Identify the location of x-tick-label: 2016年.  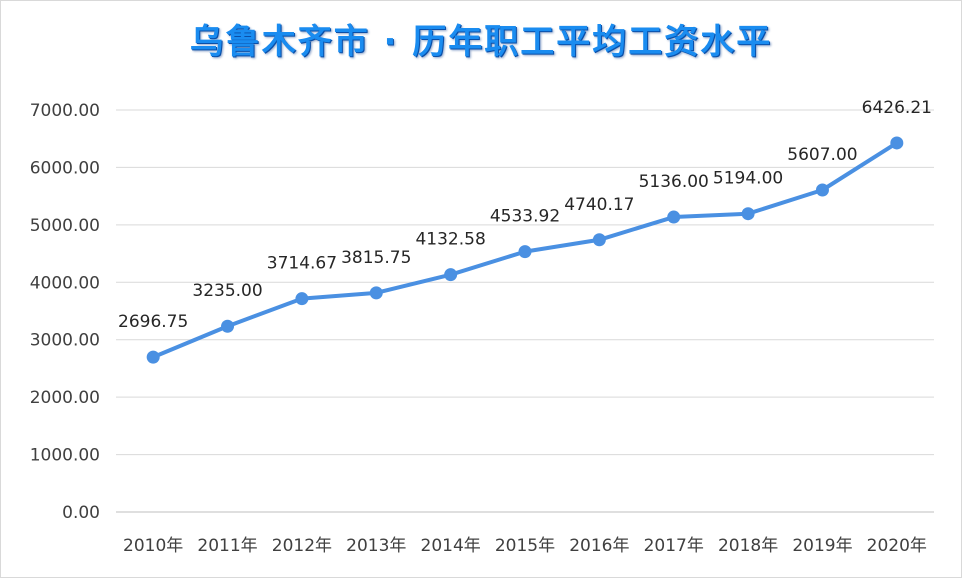
(599, 546).